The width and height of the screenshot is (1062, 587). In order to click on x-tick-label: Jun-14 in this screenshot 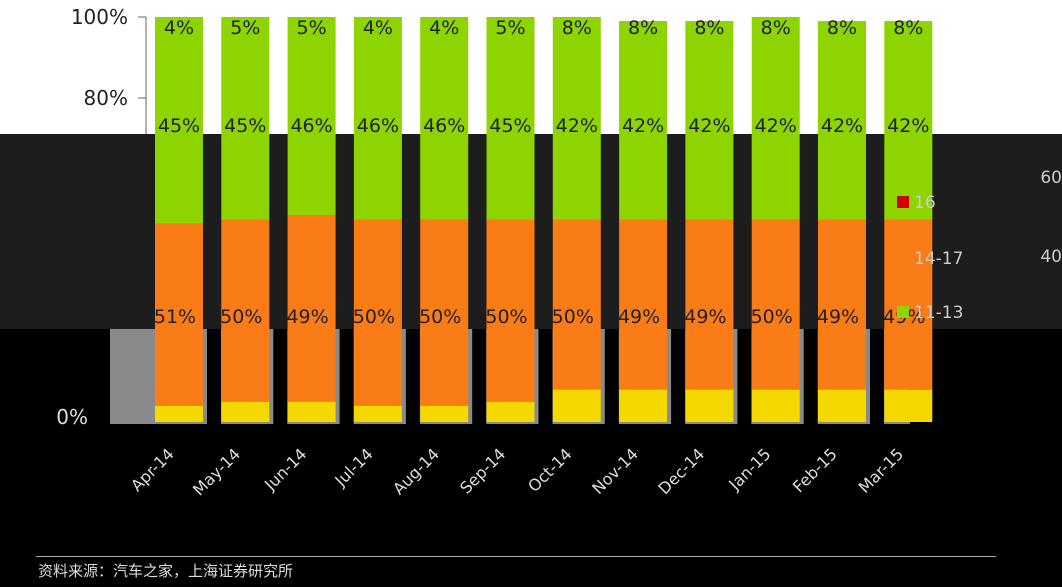, I will do `click(285, 469)`.